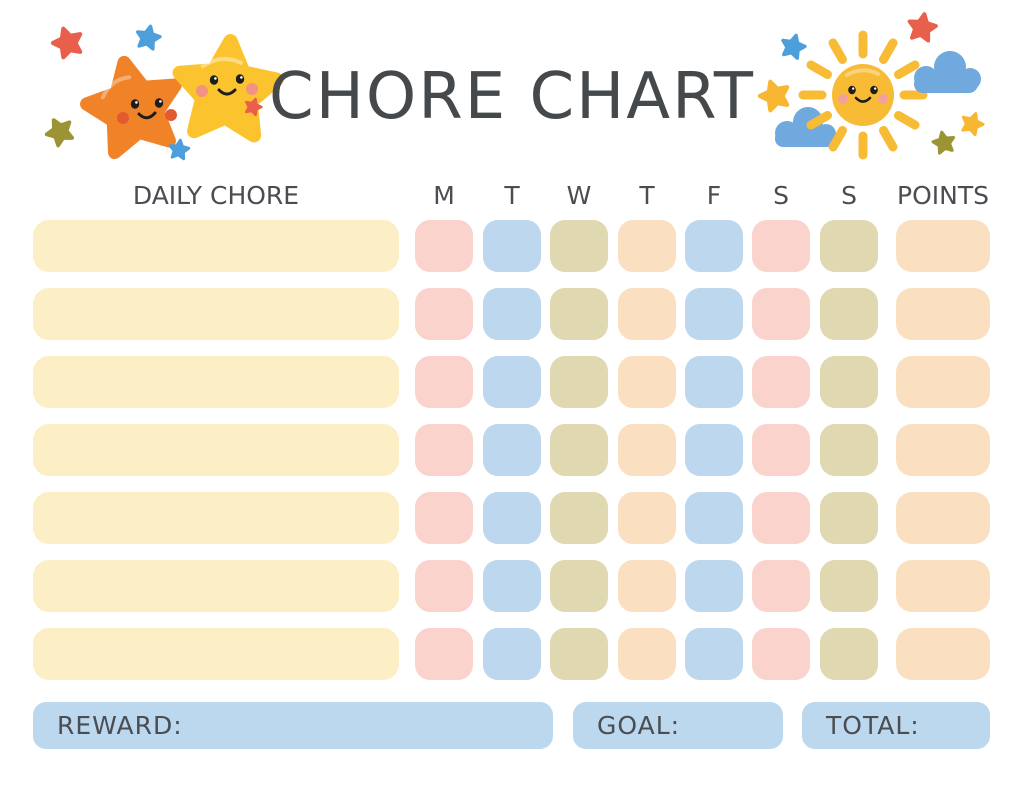 This screenshot has height=803, width=1024. Describe the element at coordinates (444, 195) in the screenshot. I see `day-header: M` at that location.